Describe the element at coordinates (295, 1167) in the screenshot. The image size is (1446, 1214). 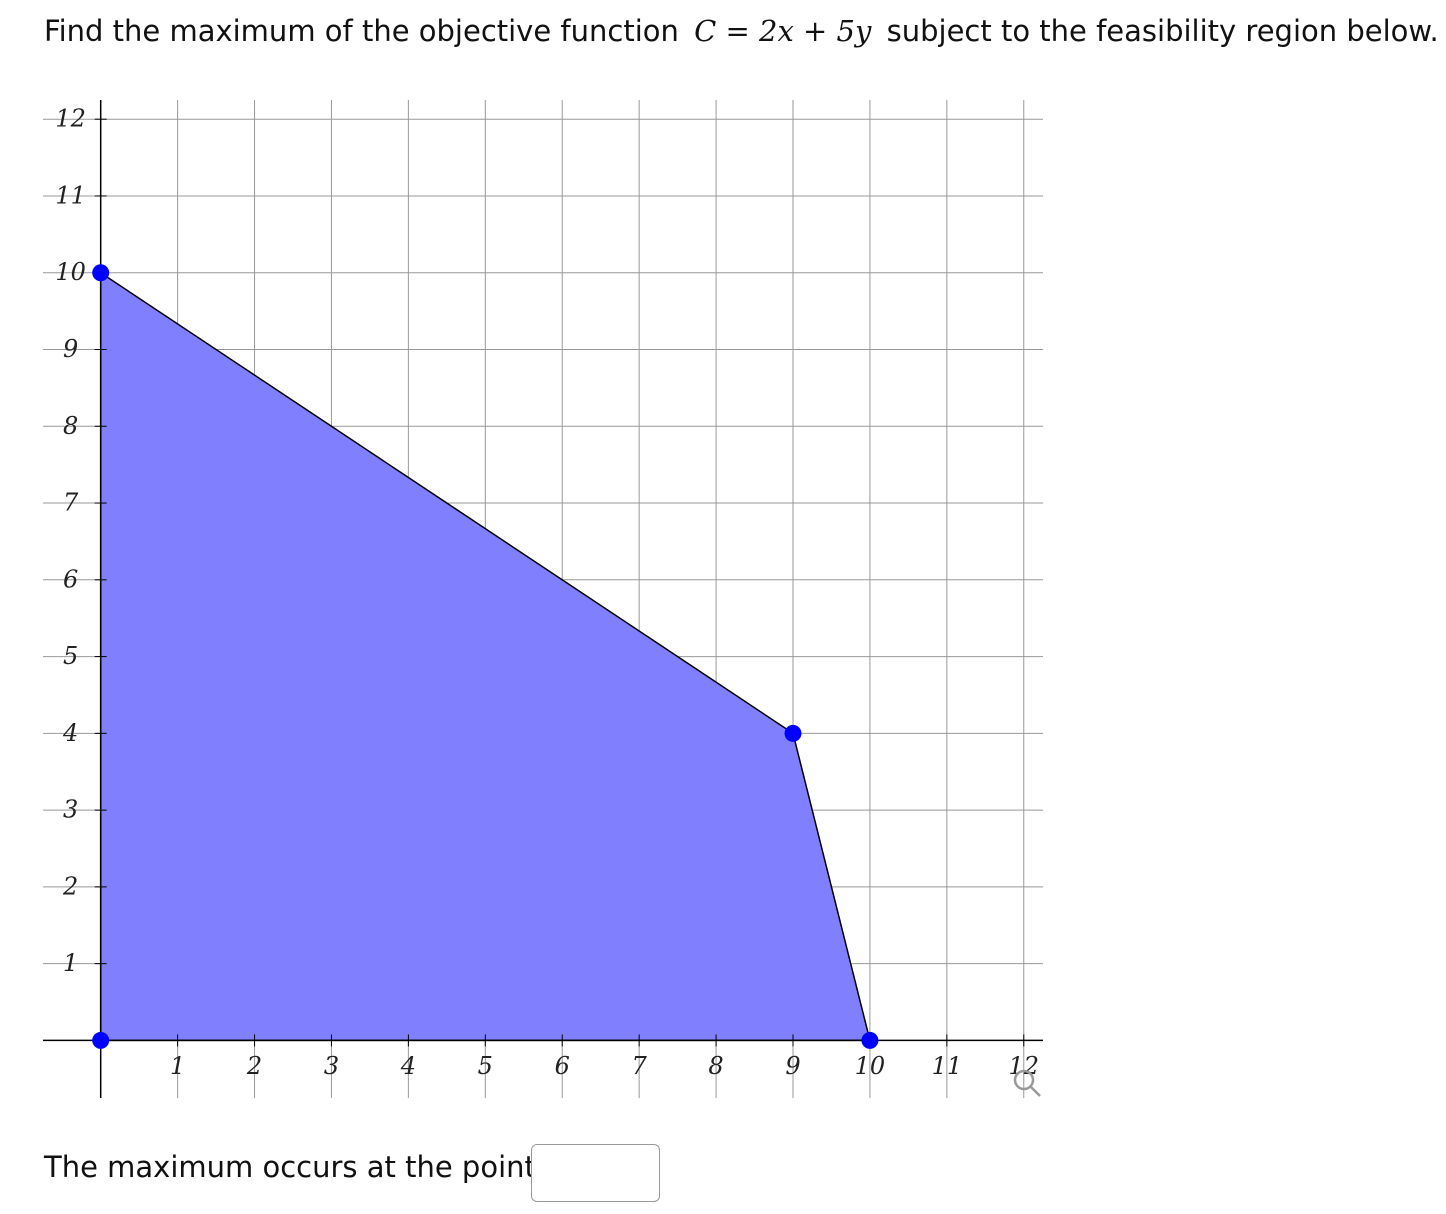
I see `answer-prompt: The maximum occurs at the point:` at that location.